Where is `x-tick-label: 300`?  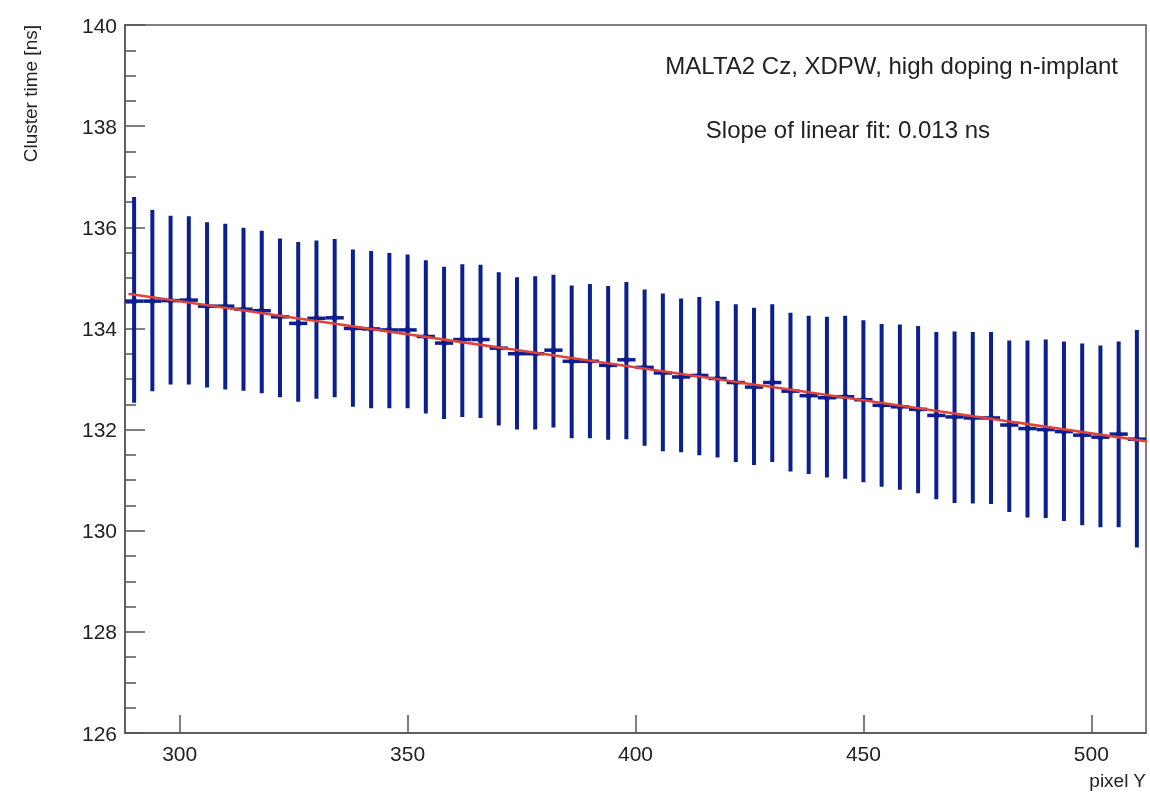
x-tick-label: 300 is located at coordinates (180, 753).